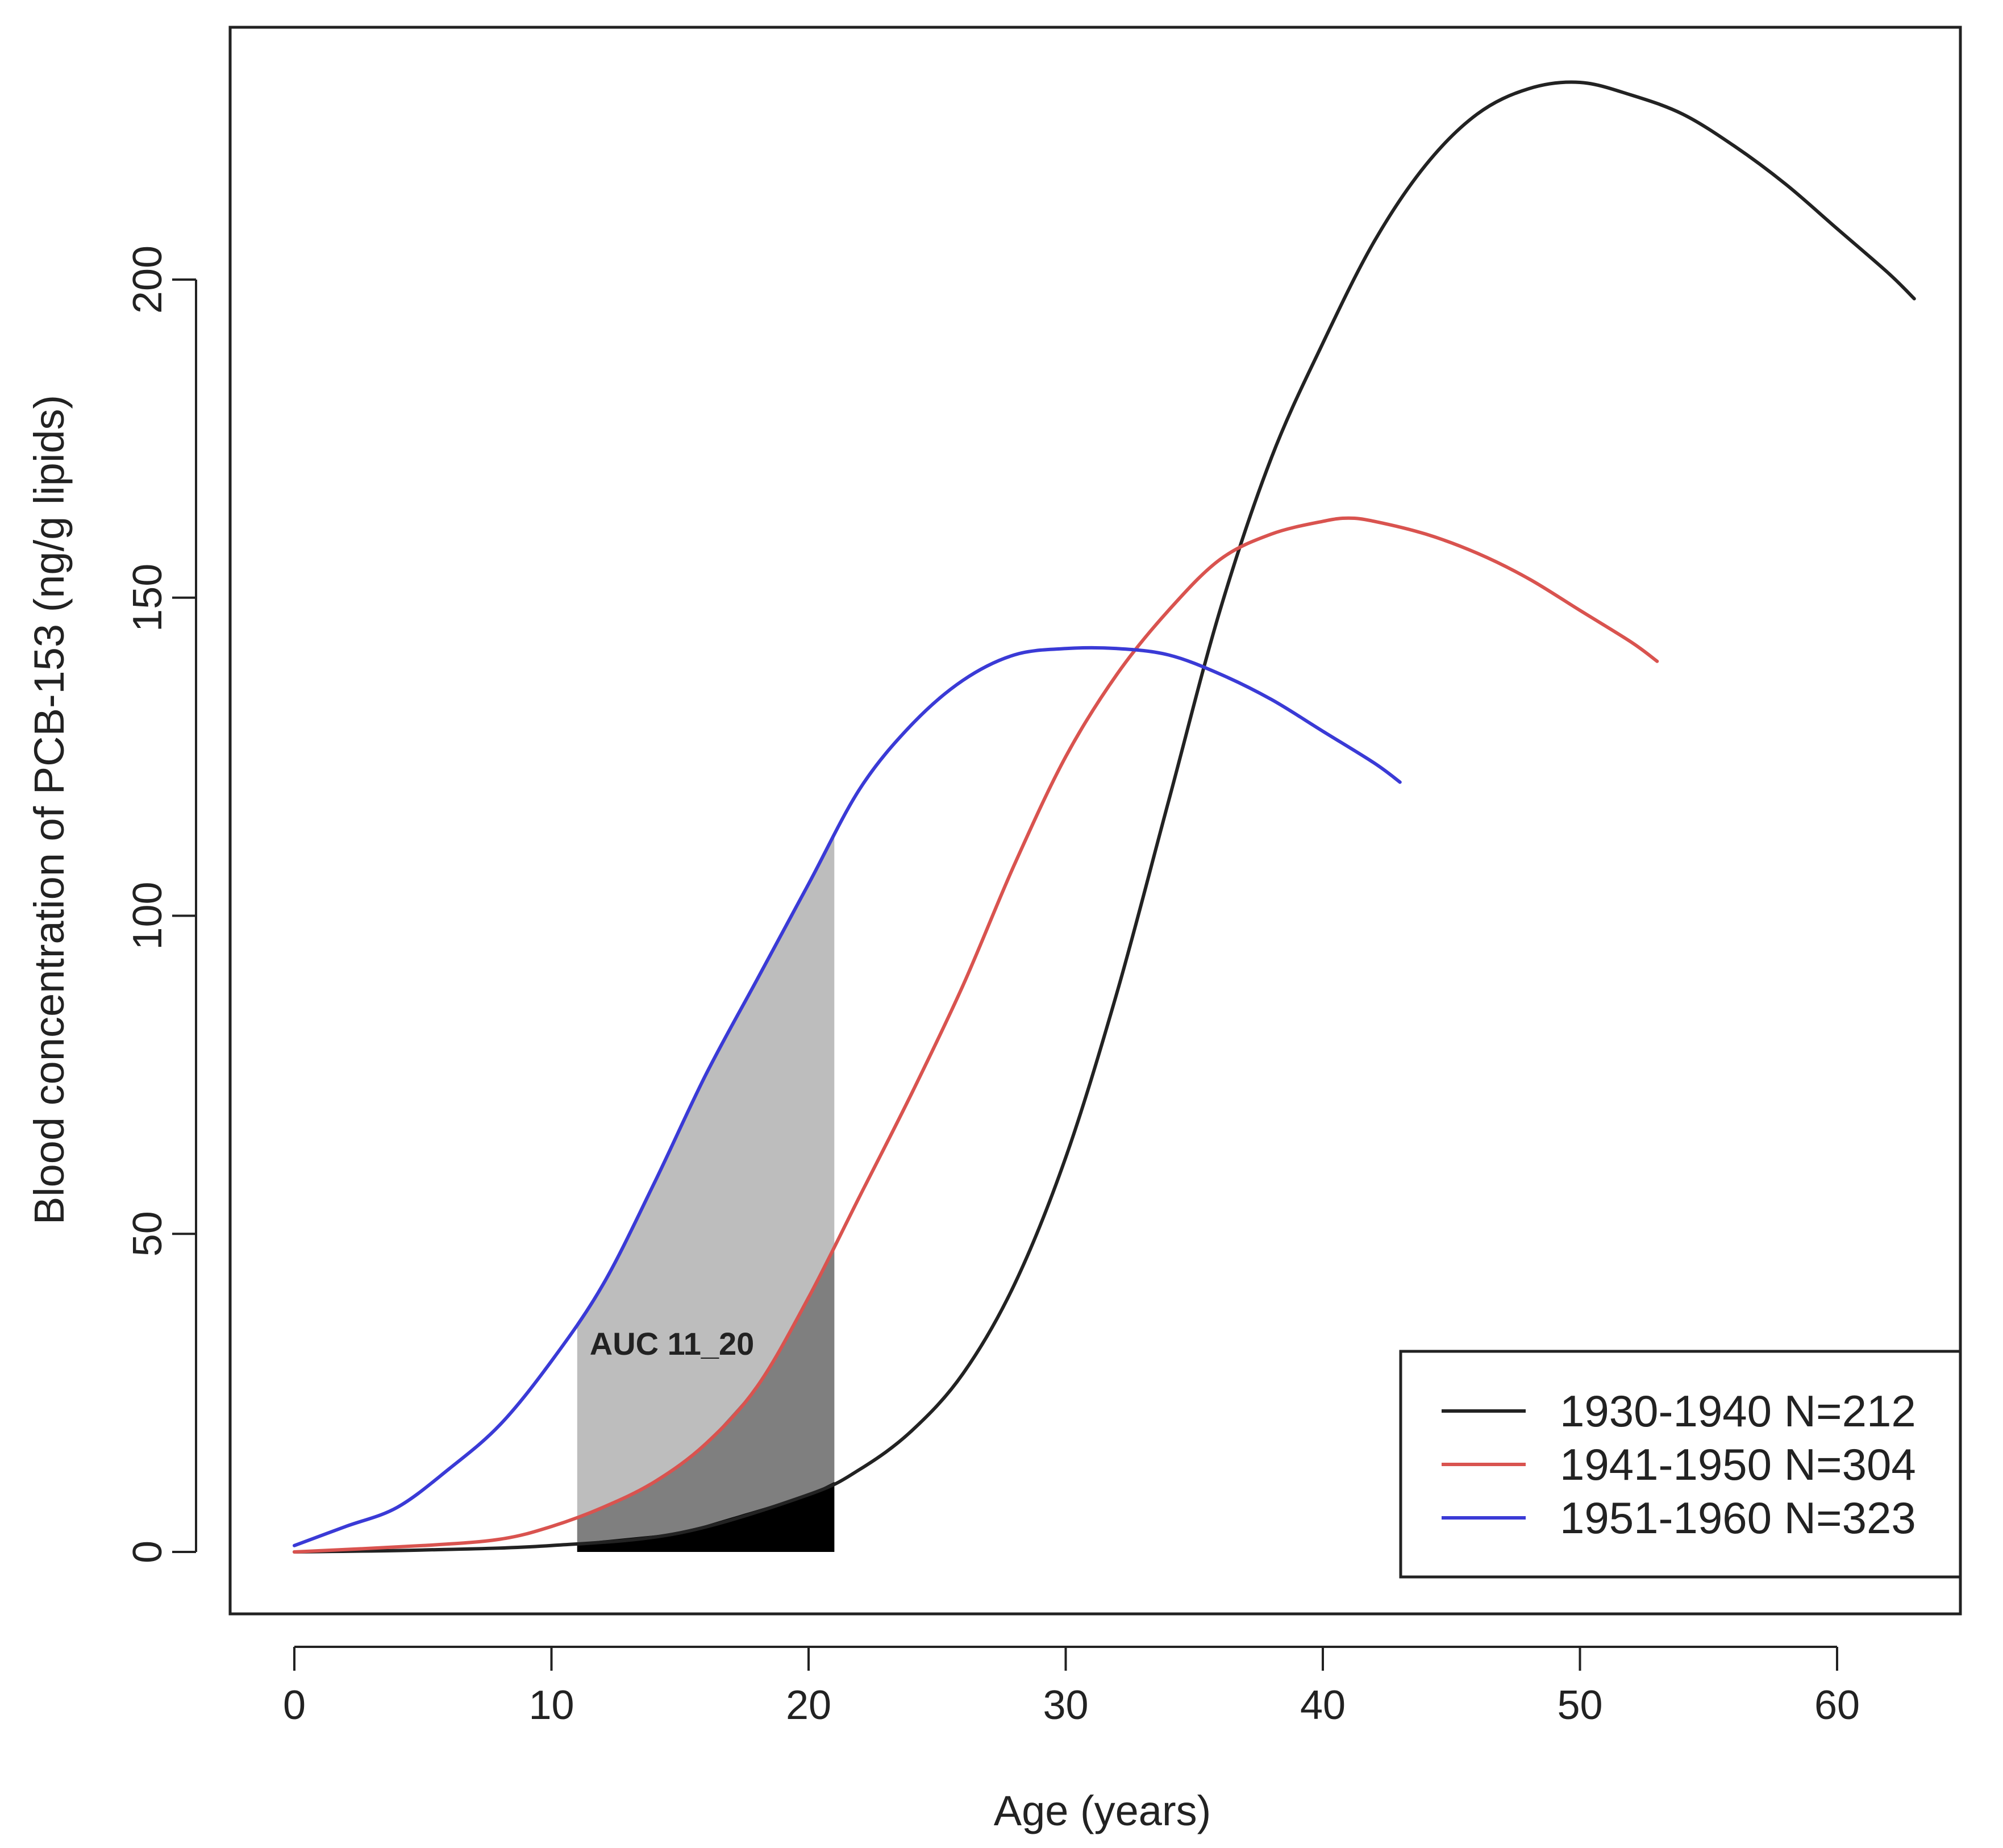 The width and height of the screenshot is (2003, 1848). Describe the element at coordinates (706, 1194) in the screenshot. I see `auc-shaded-area` at that location.